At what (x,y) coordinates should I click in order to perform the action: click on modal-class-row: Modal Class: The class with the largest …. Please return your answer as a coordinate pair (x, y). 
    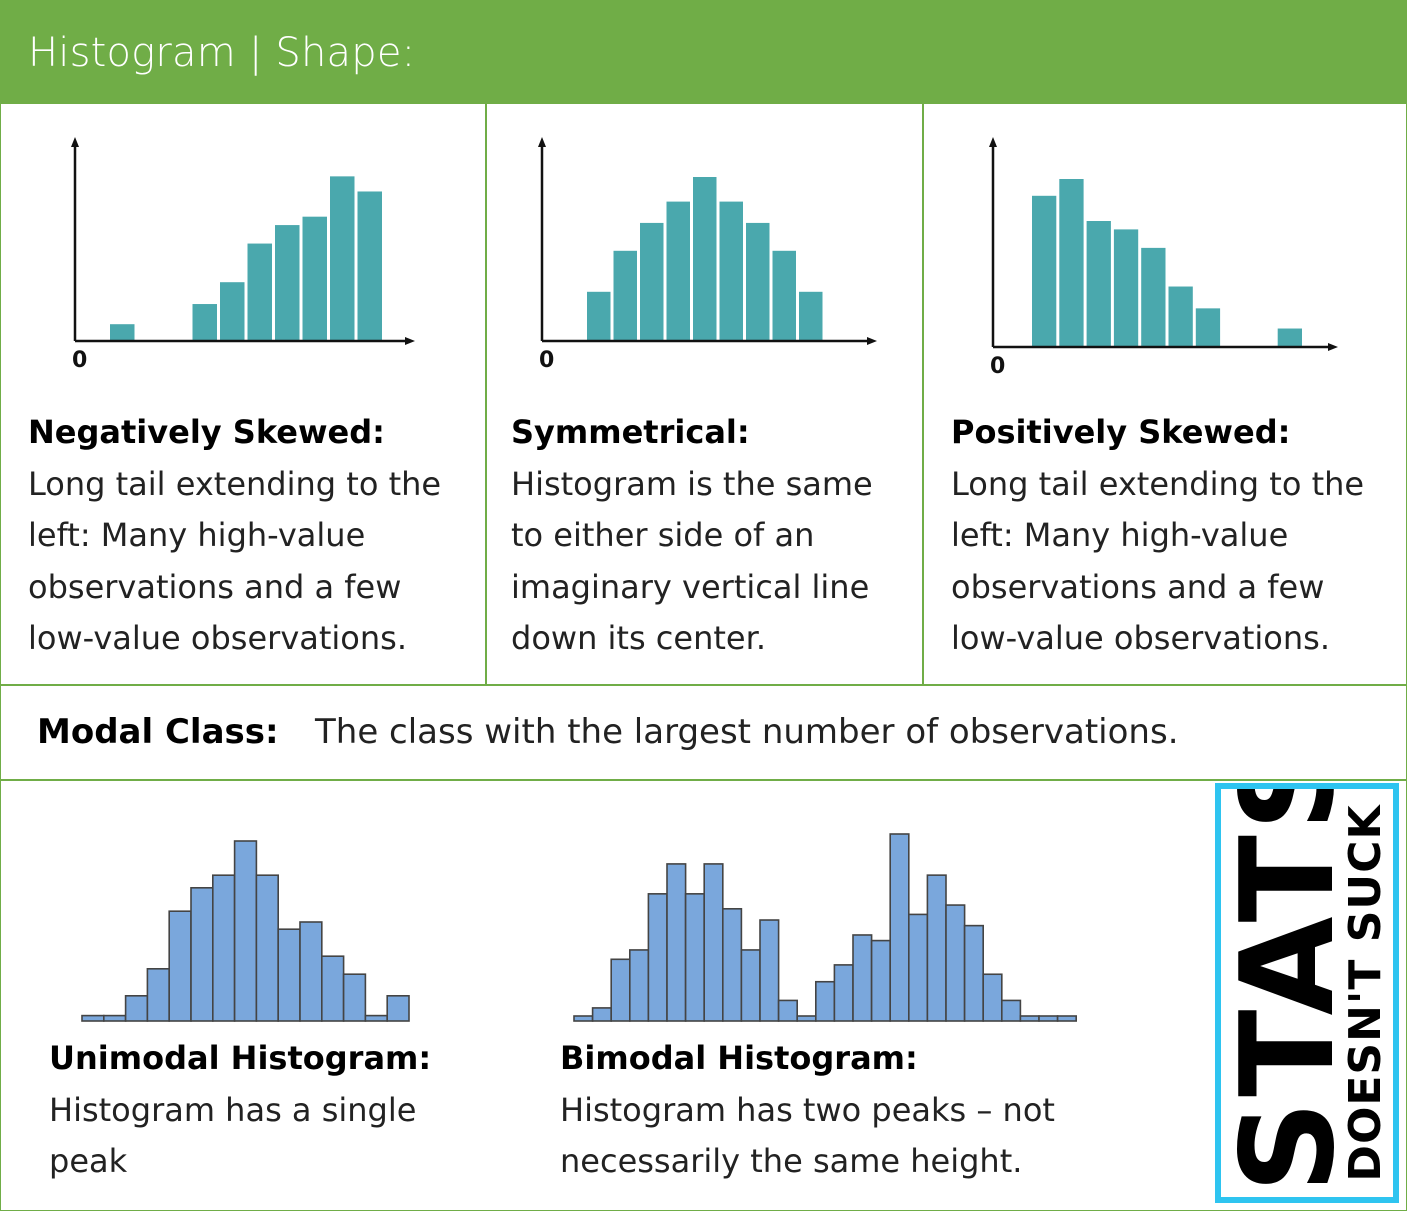
    Looking at the image, I should click on (608, 732).